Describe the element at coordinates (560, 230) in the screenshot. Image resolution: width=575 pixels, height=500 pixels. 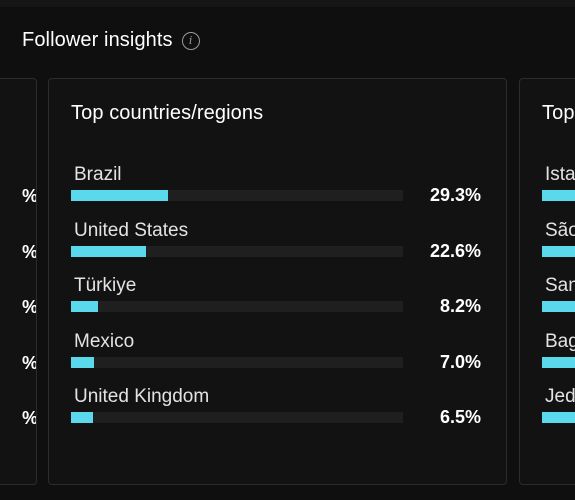
I see `city-label: São` at that location.